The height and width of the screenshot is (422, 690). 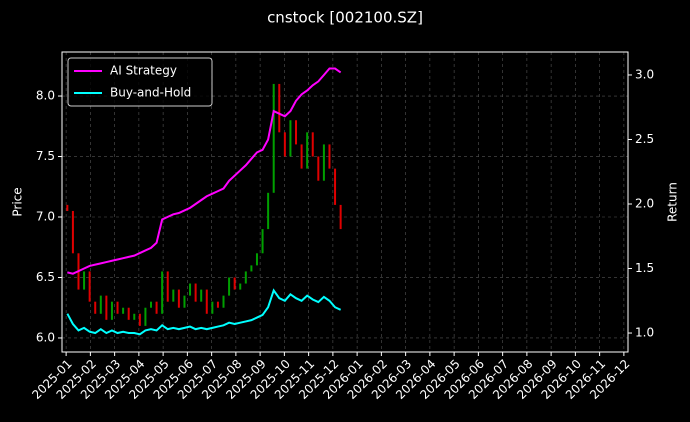 What do you see at coordinates (345, 18) in the screenshot?
I see `chart-title: cnstock [002100.SZ]` at bounding box center [345, 18].